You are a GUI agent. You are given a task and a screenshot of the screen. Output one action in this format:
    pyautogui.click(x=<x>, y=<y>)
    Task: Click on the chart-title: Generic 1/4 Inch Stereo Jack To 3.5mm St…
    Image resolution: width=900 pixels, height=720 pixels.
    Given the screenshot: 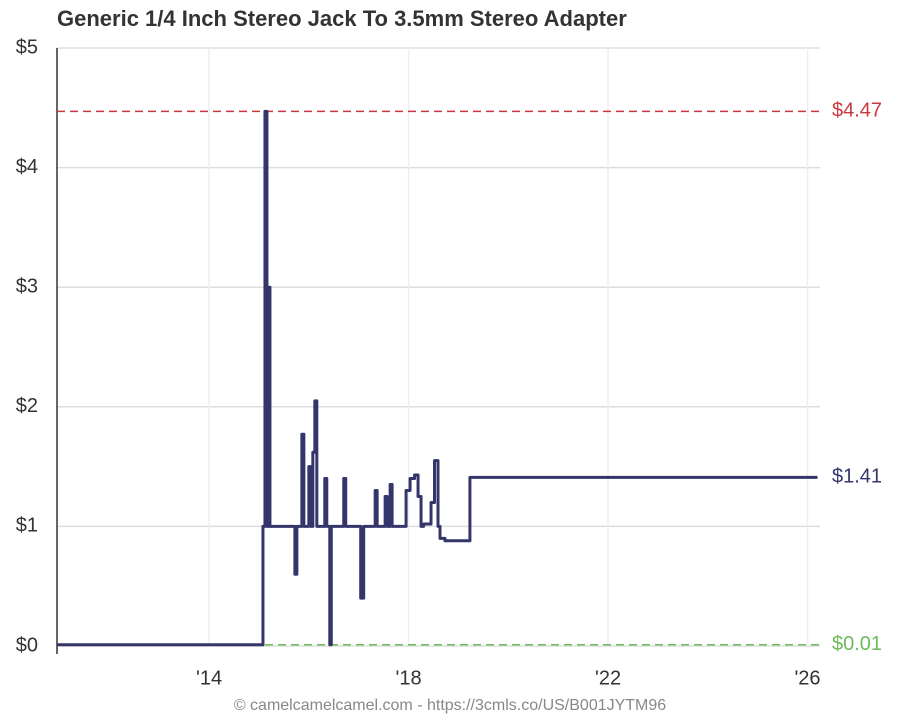 What is the action you would take?
    pyautogui.click(x=342, y=18)
    